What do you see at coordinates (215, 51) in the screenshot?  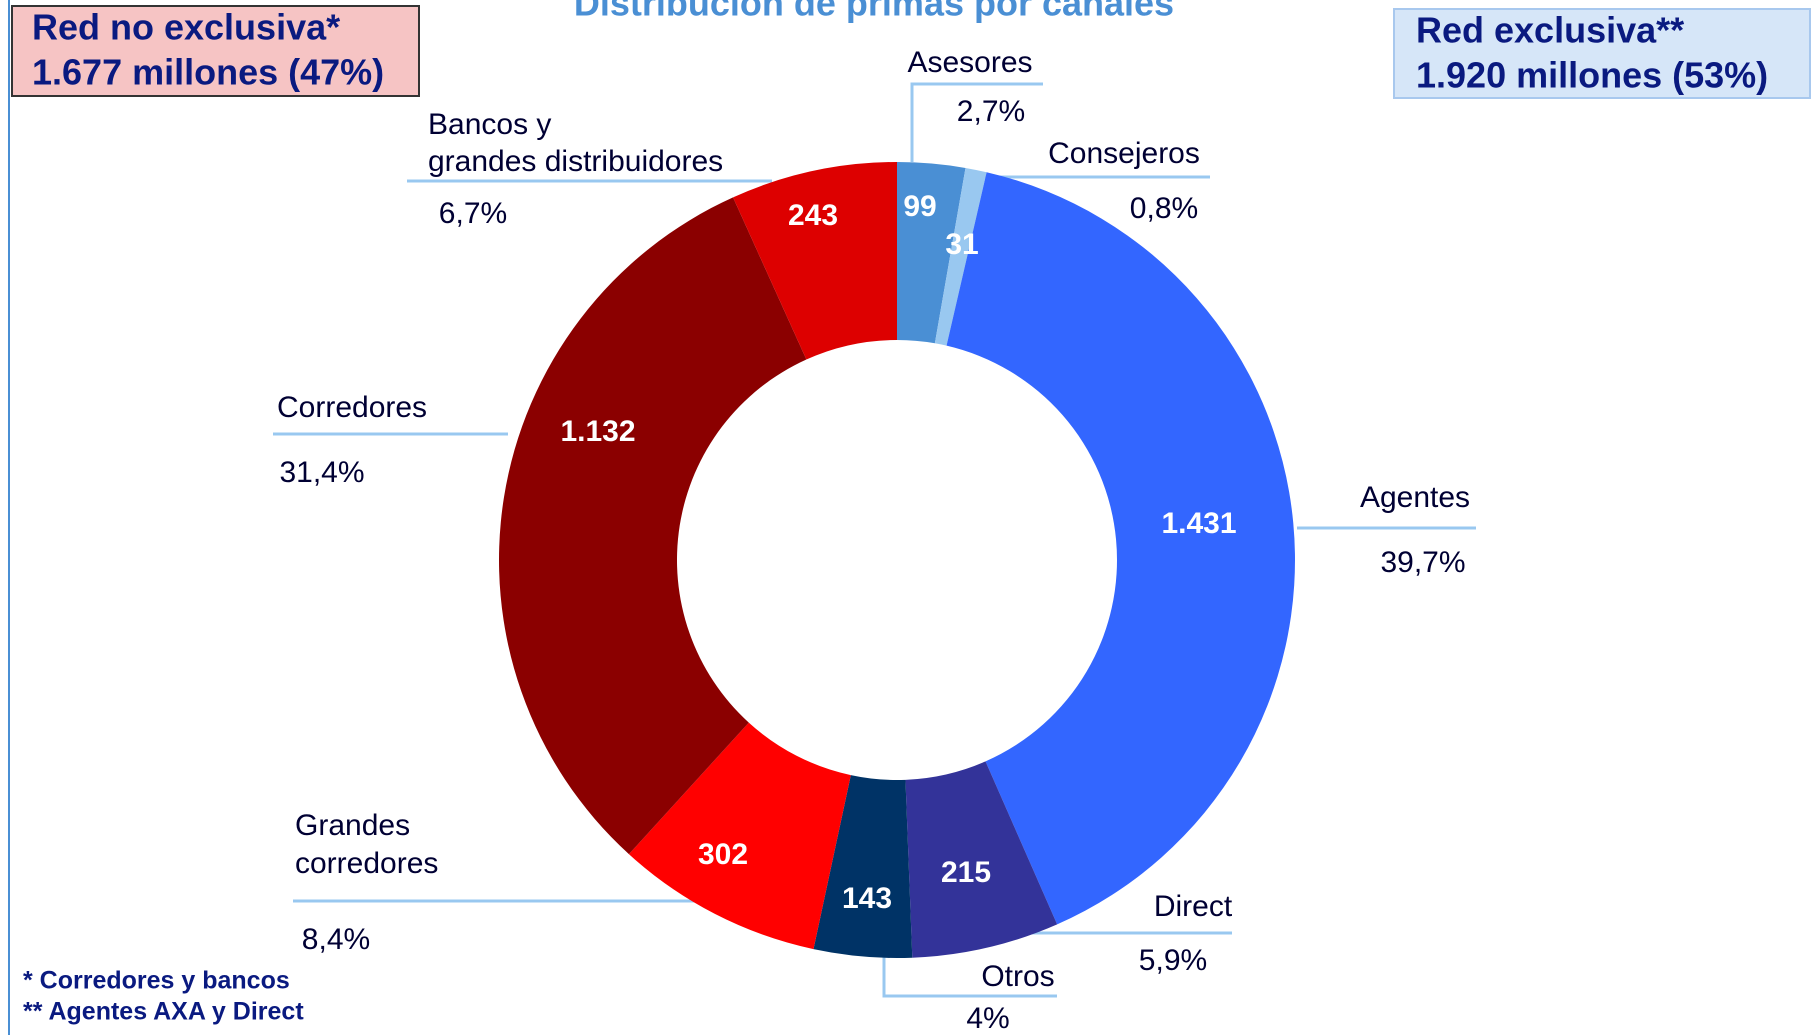 I see `box-left` at bounding box center [215, 51].